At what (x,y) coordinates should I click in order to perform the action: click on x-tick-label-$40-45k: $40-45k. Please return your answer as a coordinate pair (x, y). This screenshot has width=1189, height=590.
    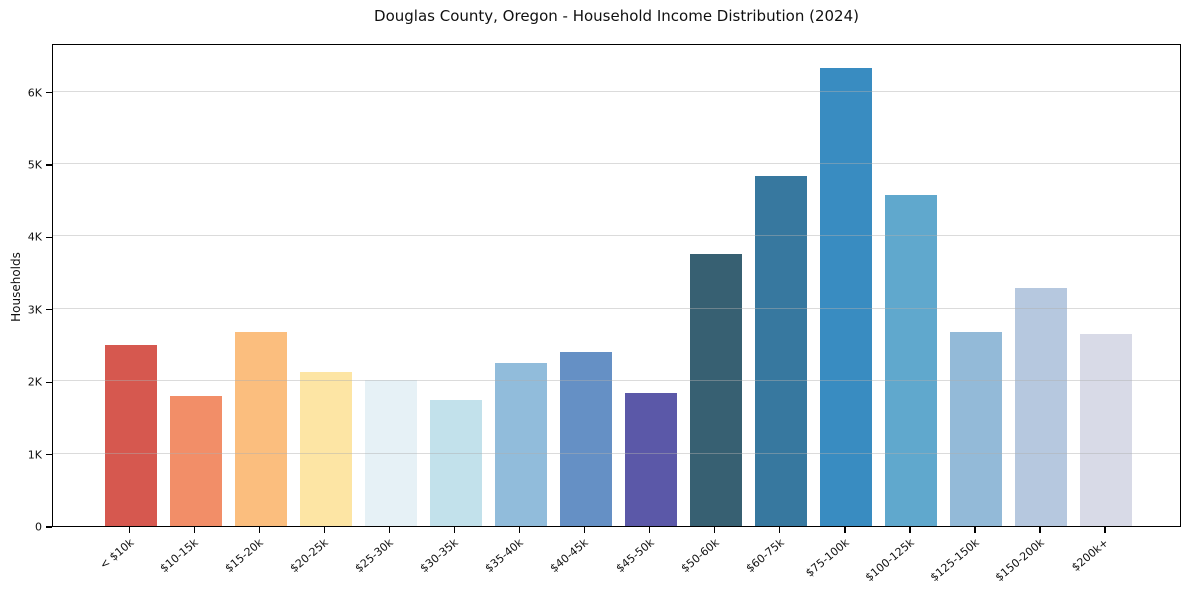
    Looking at the image, I should click on (570, 556).